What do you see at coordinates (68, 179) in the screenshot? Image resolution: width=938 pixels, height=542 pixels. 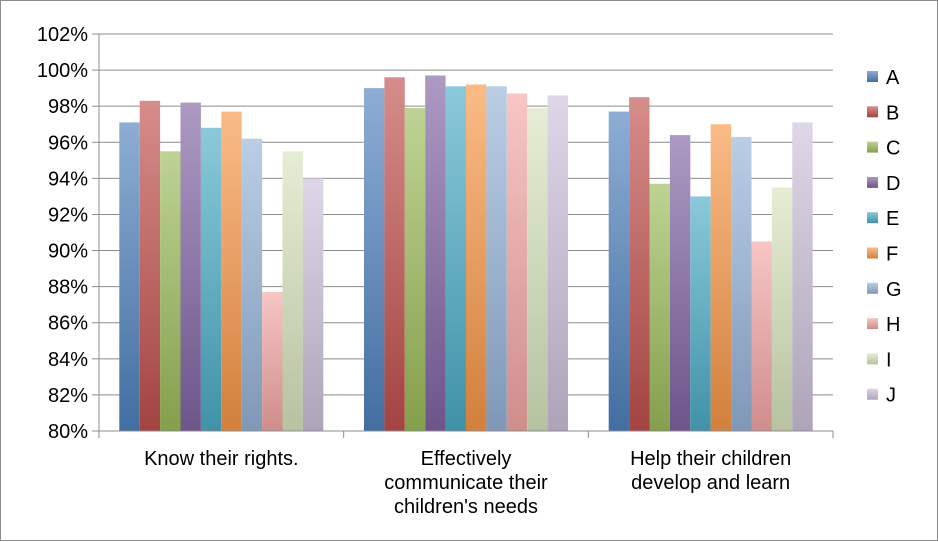 I see `y-tick-label: 94%` at bounding box center [68, 179].